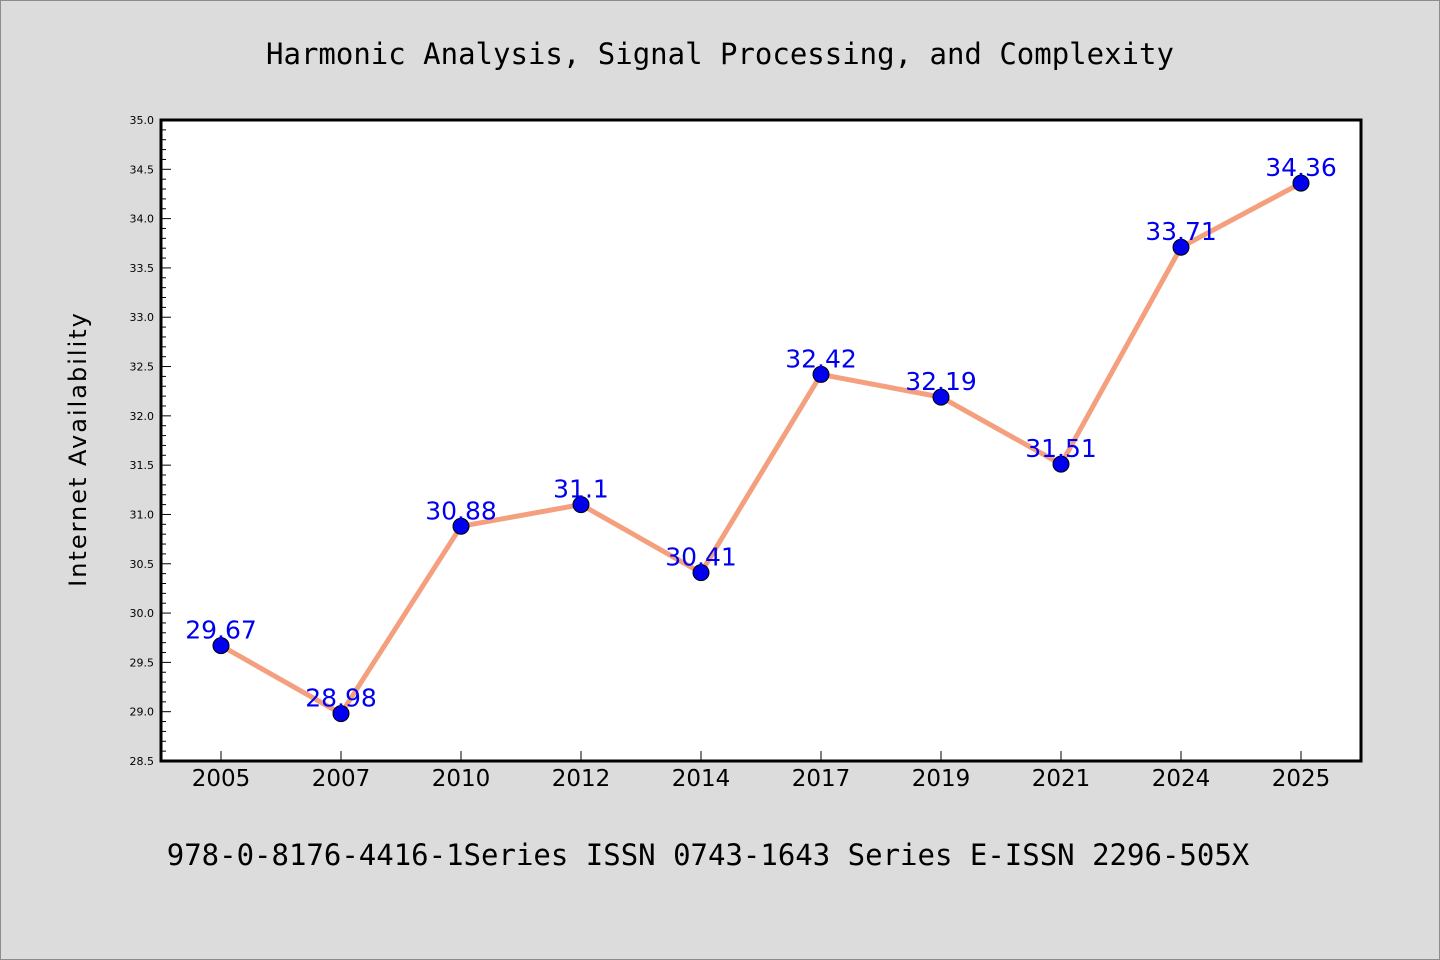  What do you see at coordinates (221, 630) in the screenshot?
I see `data-label: 29.67` at bounding box center [221, 630].